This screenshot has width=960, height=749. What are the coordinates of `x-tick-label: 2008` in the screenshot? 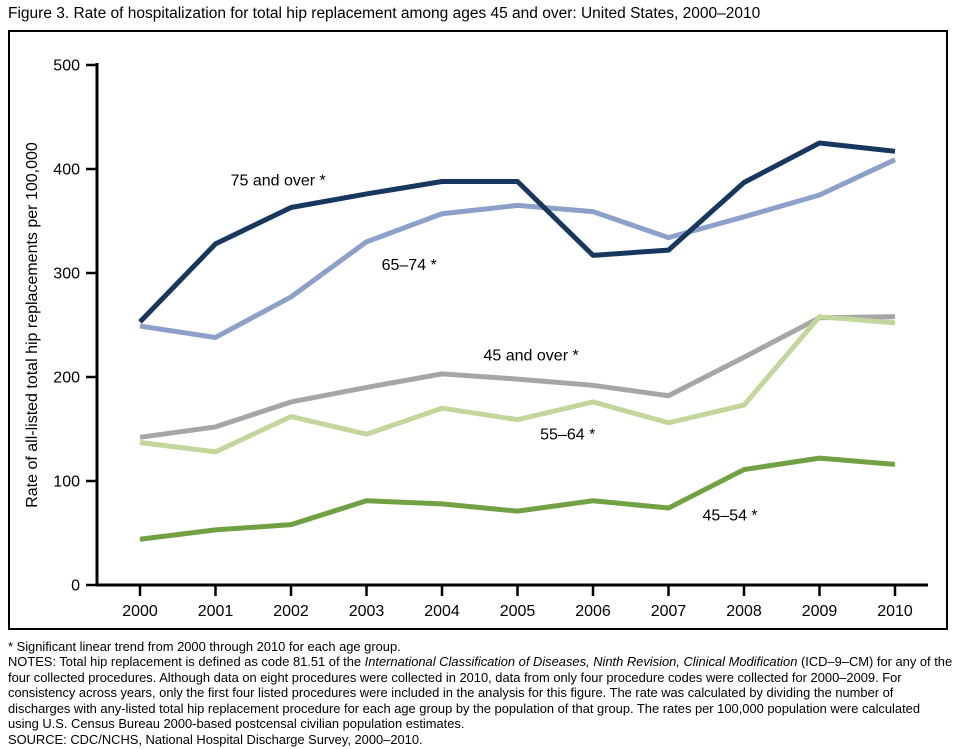 It's located at (744, 611).